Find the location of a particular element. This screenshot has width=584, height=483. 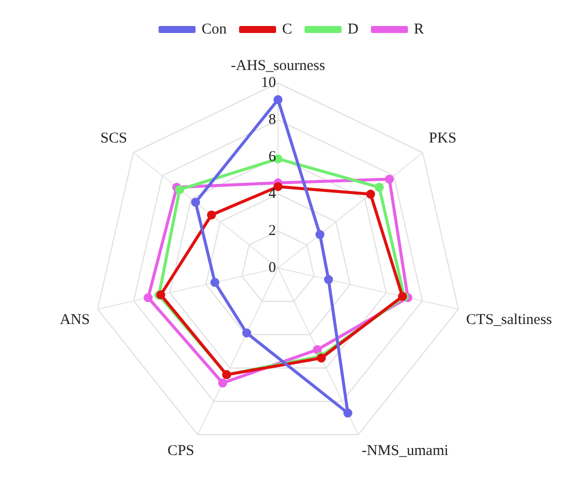

y-tick-label: 2 is located at coordinates (272, 230).